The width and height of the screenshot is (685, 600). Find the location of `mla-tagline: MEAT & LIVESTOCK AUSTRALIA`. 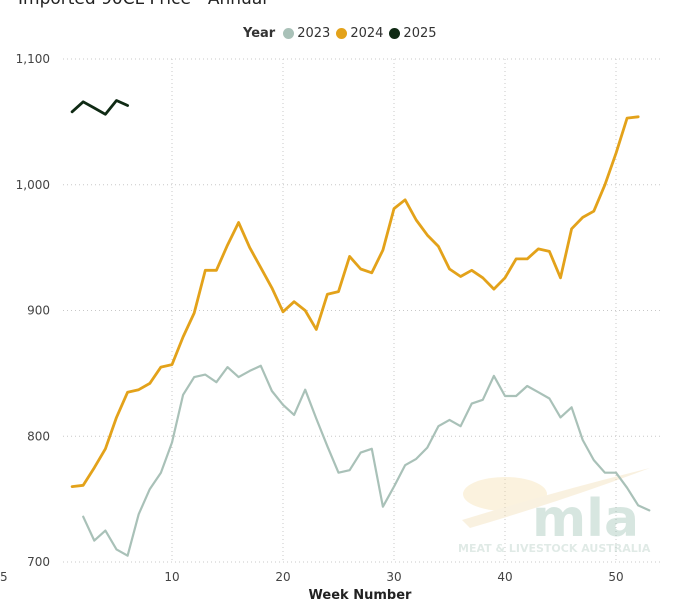

mla-tagline: MEAT & LIVESTOCK AUSTRALIA is located at coordinates (554, 548).